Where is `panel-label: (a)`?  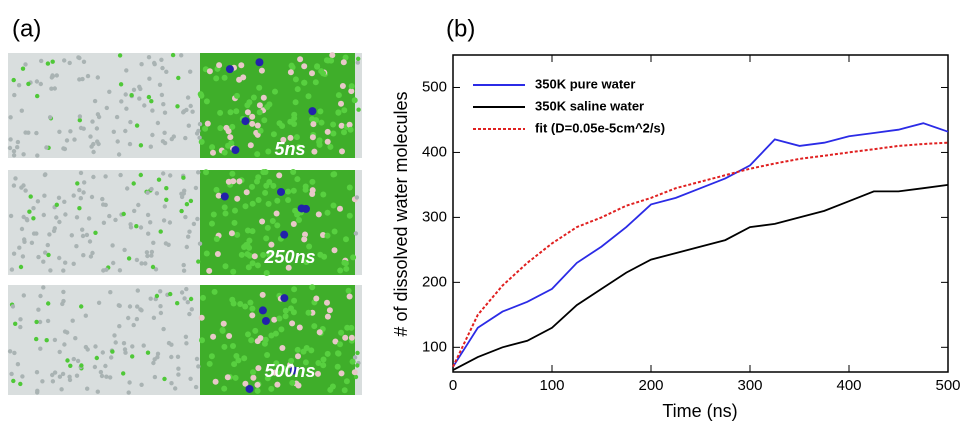 panel-label: (a) is located at coordinates (26, 28).